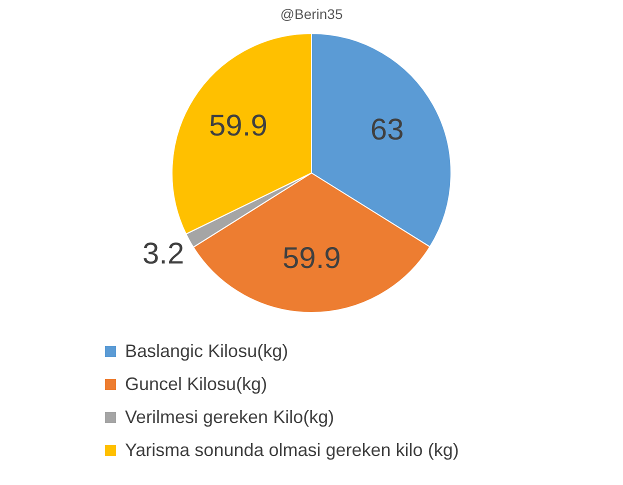 This screenshot has height=485, width=623. Describe the element at coordinates (163, 254) in the screenshot. I see `data-label: 3.2` at that location.